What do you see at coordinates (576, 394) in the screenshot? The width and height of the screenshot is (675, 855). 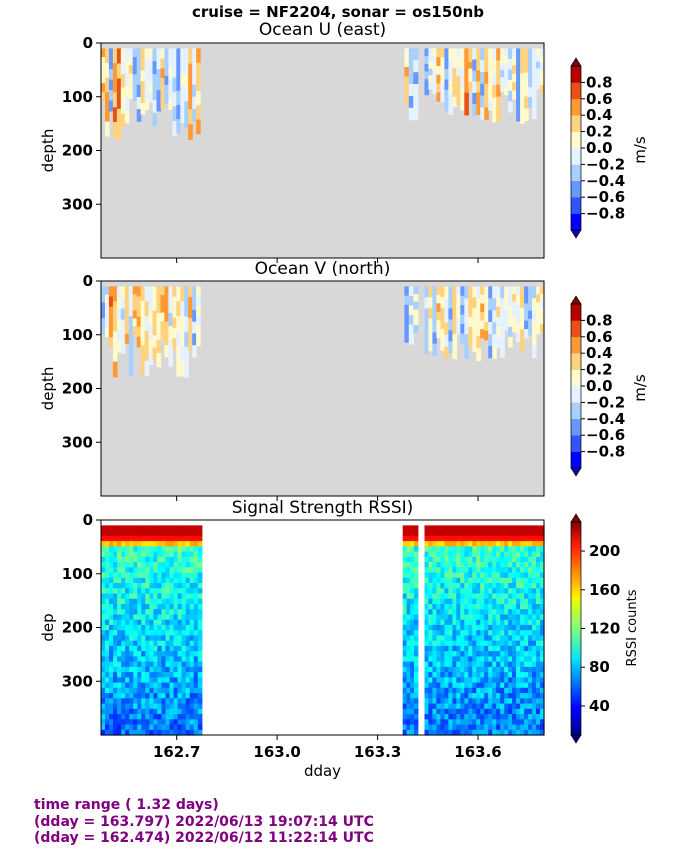 I see `colorbar-segment` at bounding box center [576, 394].